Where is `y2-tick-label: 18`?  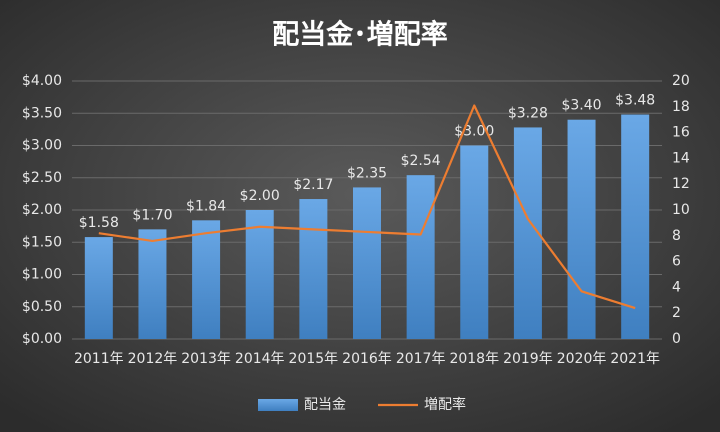
y2-tick-label: 18 is located at coordinates (681, 107).